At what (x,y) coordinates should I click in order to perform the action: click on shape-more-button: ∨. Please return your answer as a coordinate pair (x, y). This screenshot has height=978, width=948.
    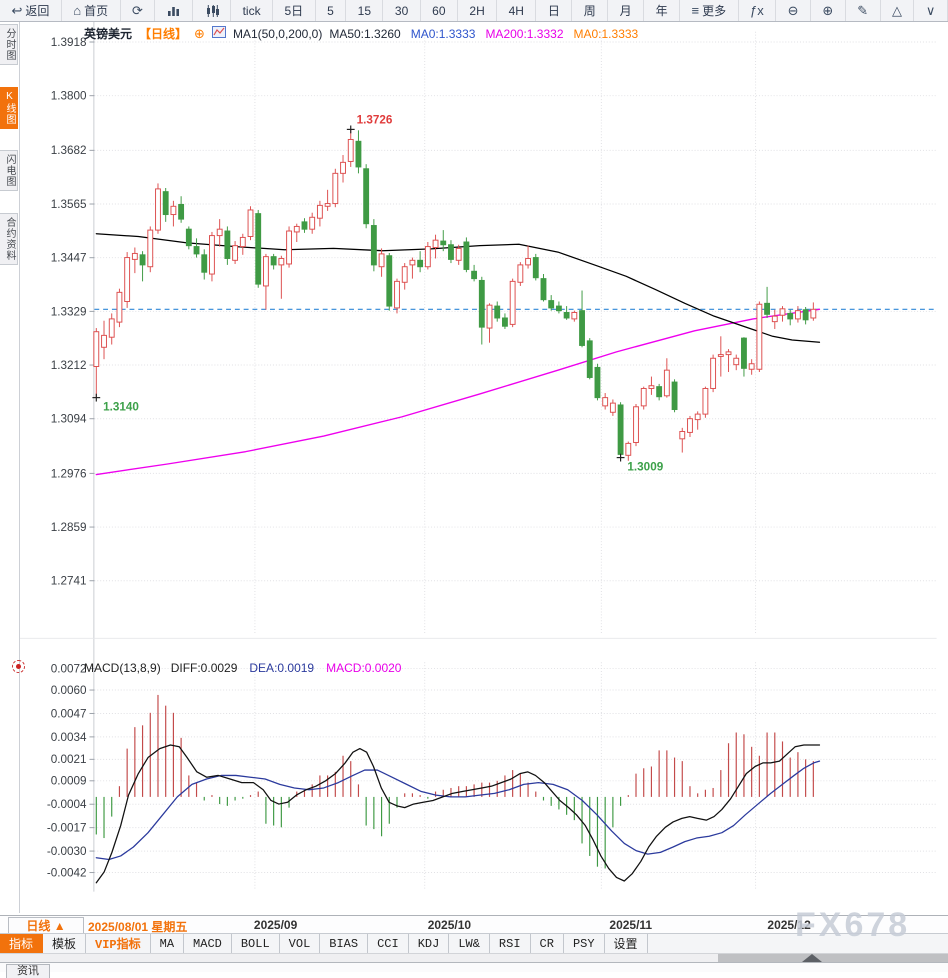
    Looking at the image, I should click on (931, 10).